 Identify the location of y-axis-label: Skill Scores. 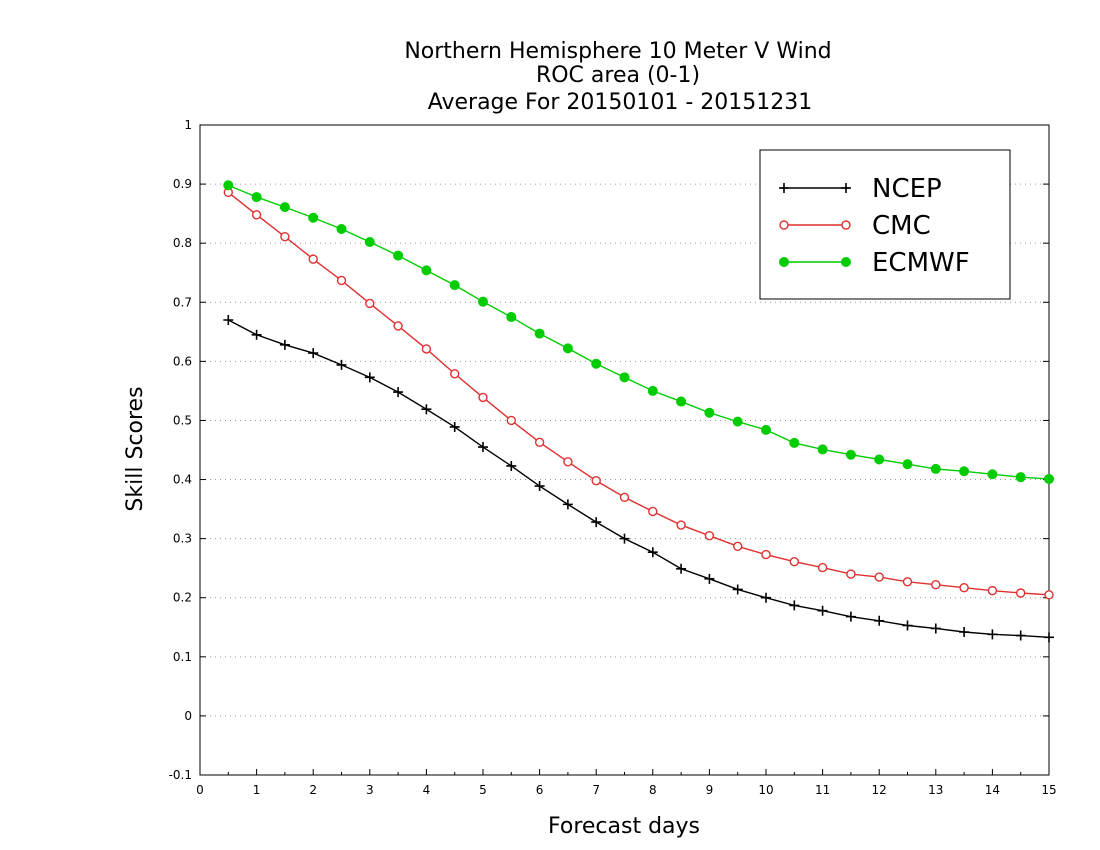
(135, 448).